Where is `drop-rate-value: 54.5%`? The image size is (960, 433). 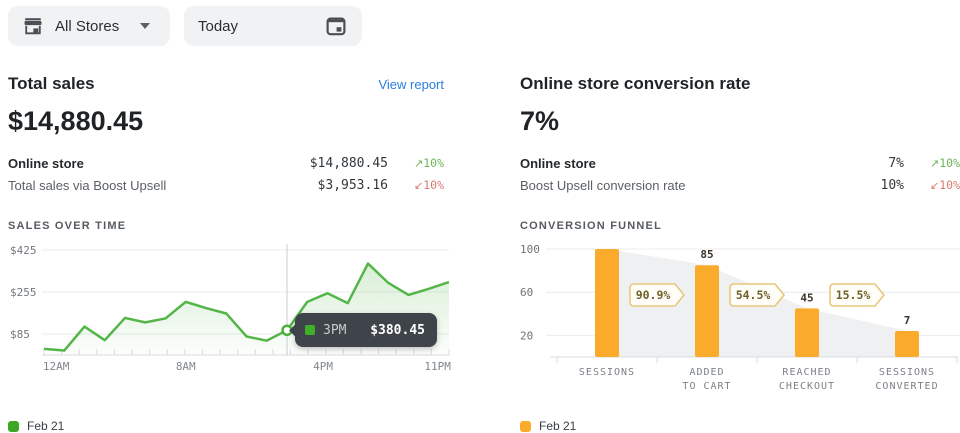 drop-rate-value: 54.5% is located at coordinates (753, 295).